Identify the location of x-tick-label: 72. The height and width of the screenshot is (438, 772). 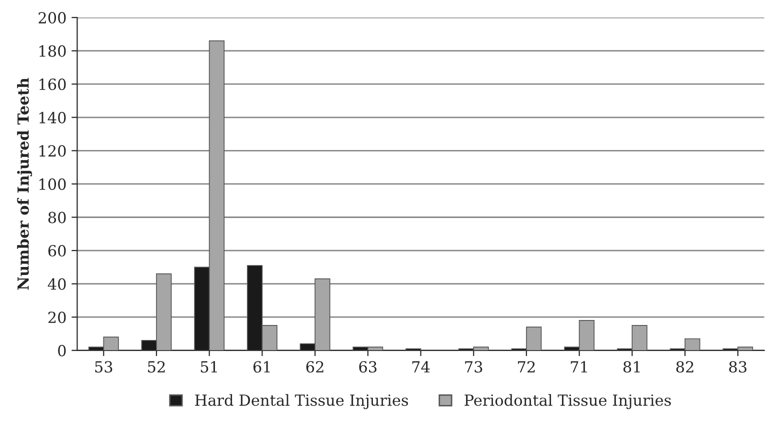
(526, 366).